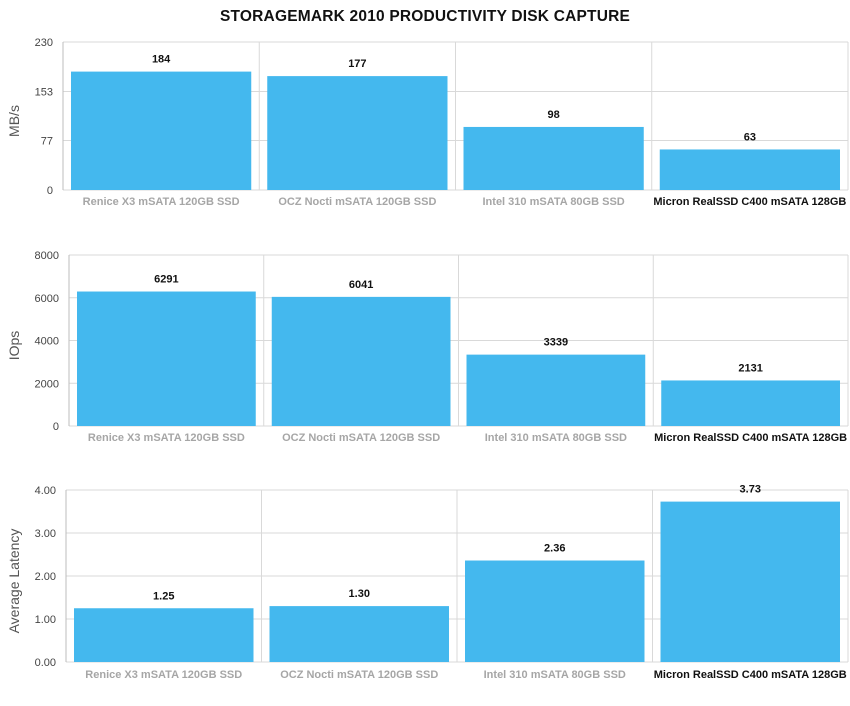 The height and width of the screenshot is (706, 850). Describe the element at coordinates (750, 137) in the screenshot. I see `bar-value-label: 63` at that location.